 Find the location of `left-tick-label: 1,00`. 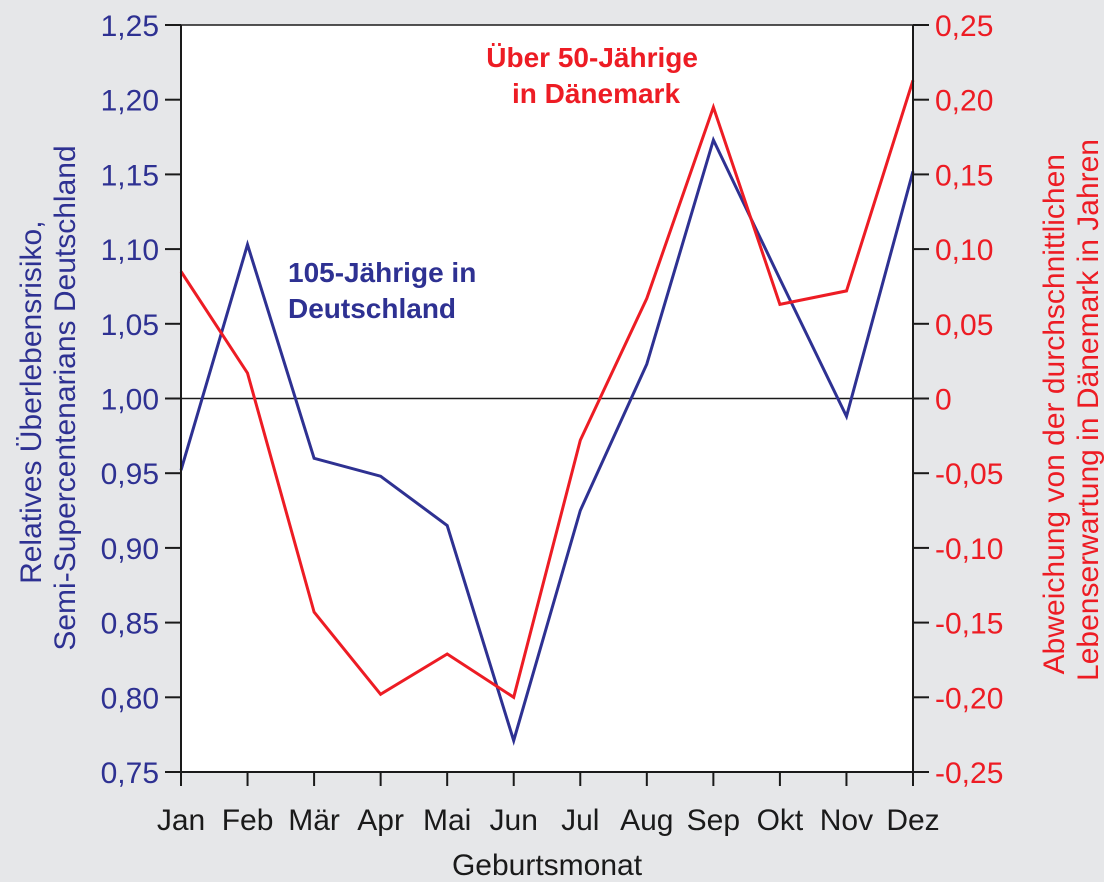

left-tick-label: 1,00 is located at coordinates (130, 400).